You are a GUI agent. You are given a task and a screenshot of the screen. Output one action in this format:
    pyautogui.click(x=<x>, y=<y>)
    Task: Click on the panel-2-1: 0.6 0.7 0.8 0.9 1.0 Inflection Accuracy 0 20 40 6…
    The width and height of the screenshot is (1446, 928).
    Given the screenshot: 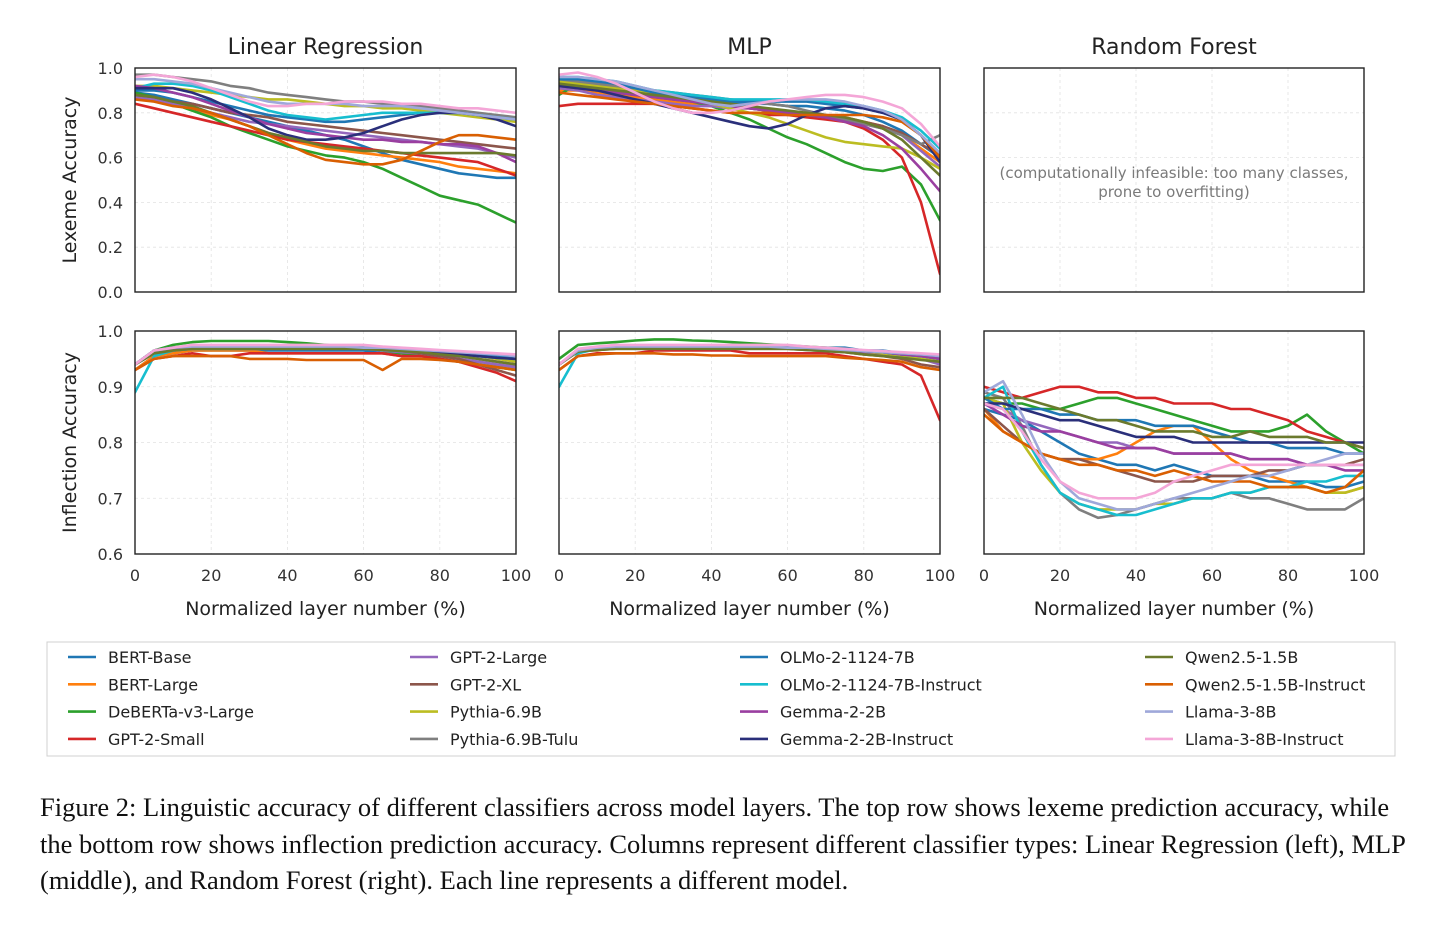 What is the action you would take?
    pyautogui.click(x=295, y=471)
    